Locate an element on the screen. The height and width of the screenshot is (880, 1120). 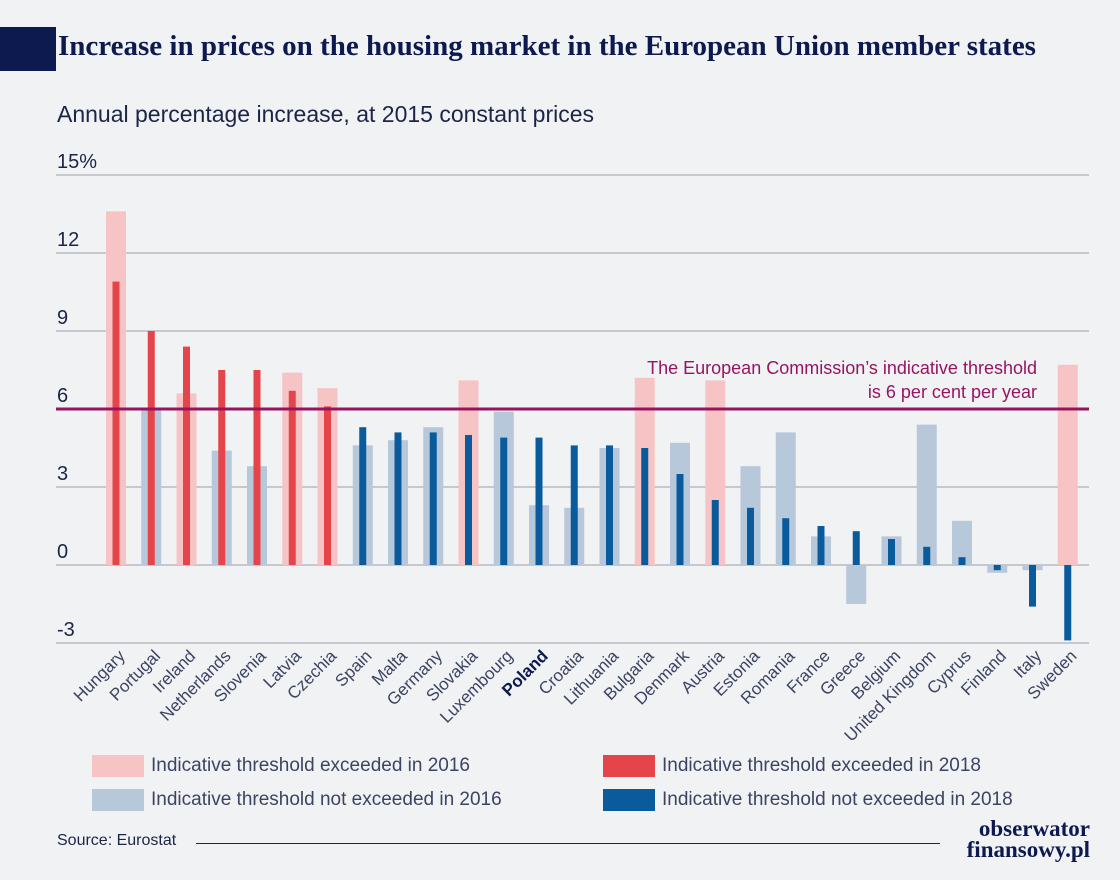
y-tick-label: 3 is located at coordinates (62, 474).